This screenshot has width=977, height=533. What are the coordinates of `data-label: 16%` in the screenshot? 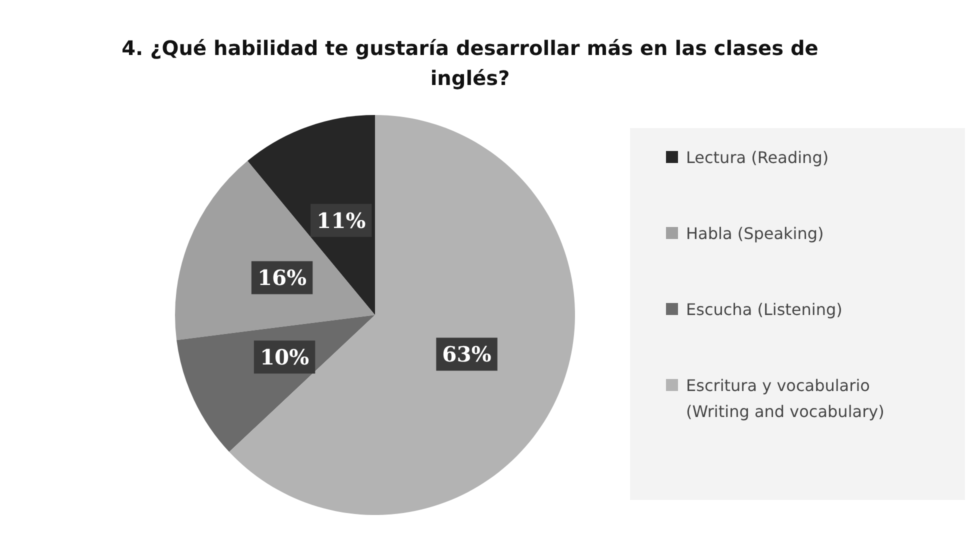 It's located at (282, 277).